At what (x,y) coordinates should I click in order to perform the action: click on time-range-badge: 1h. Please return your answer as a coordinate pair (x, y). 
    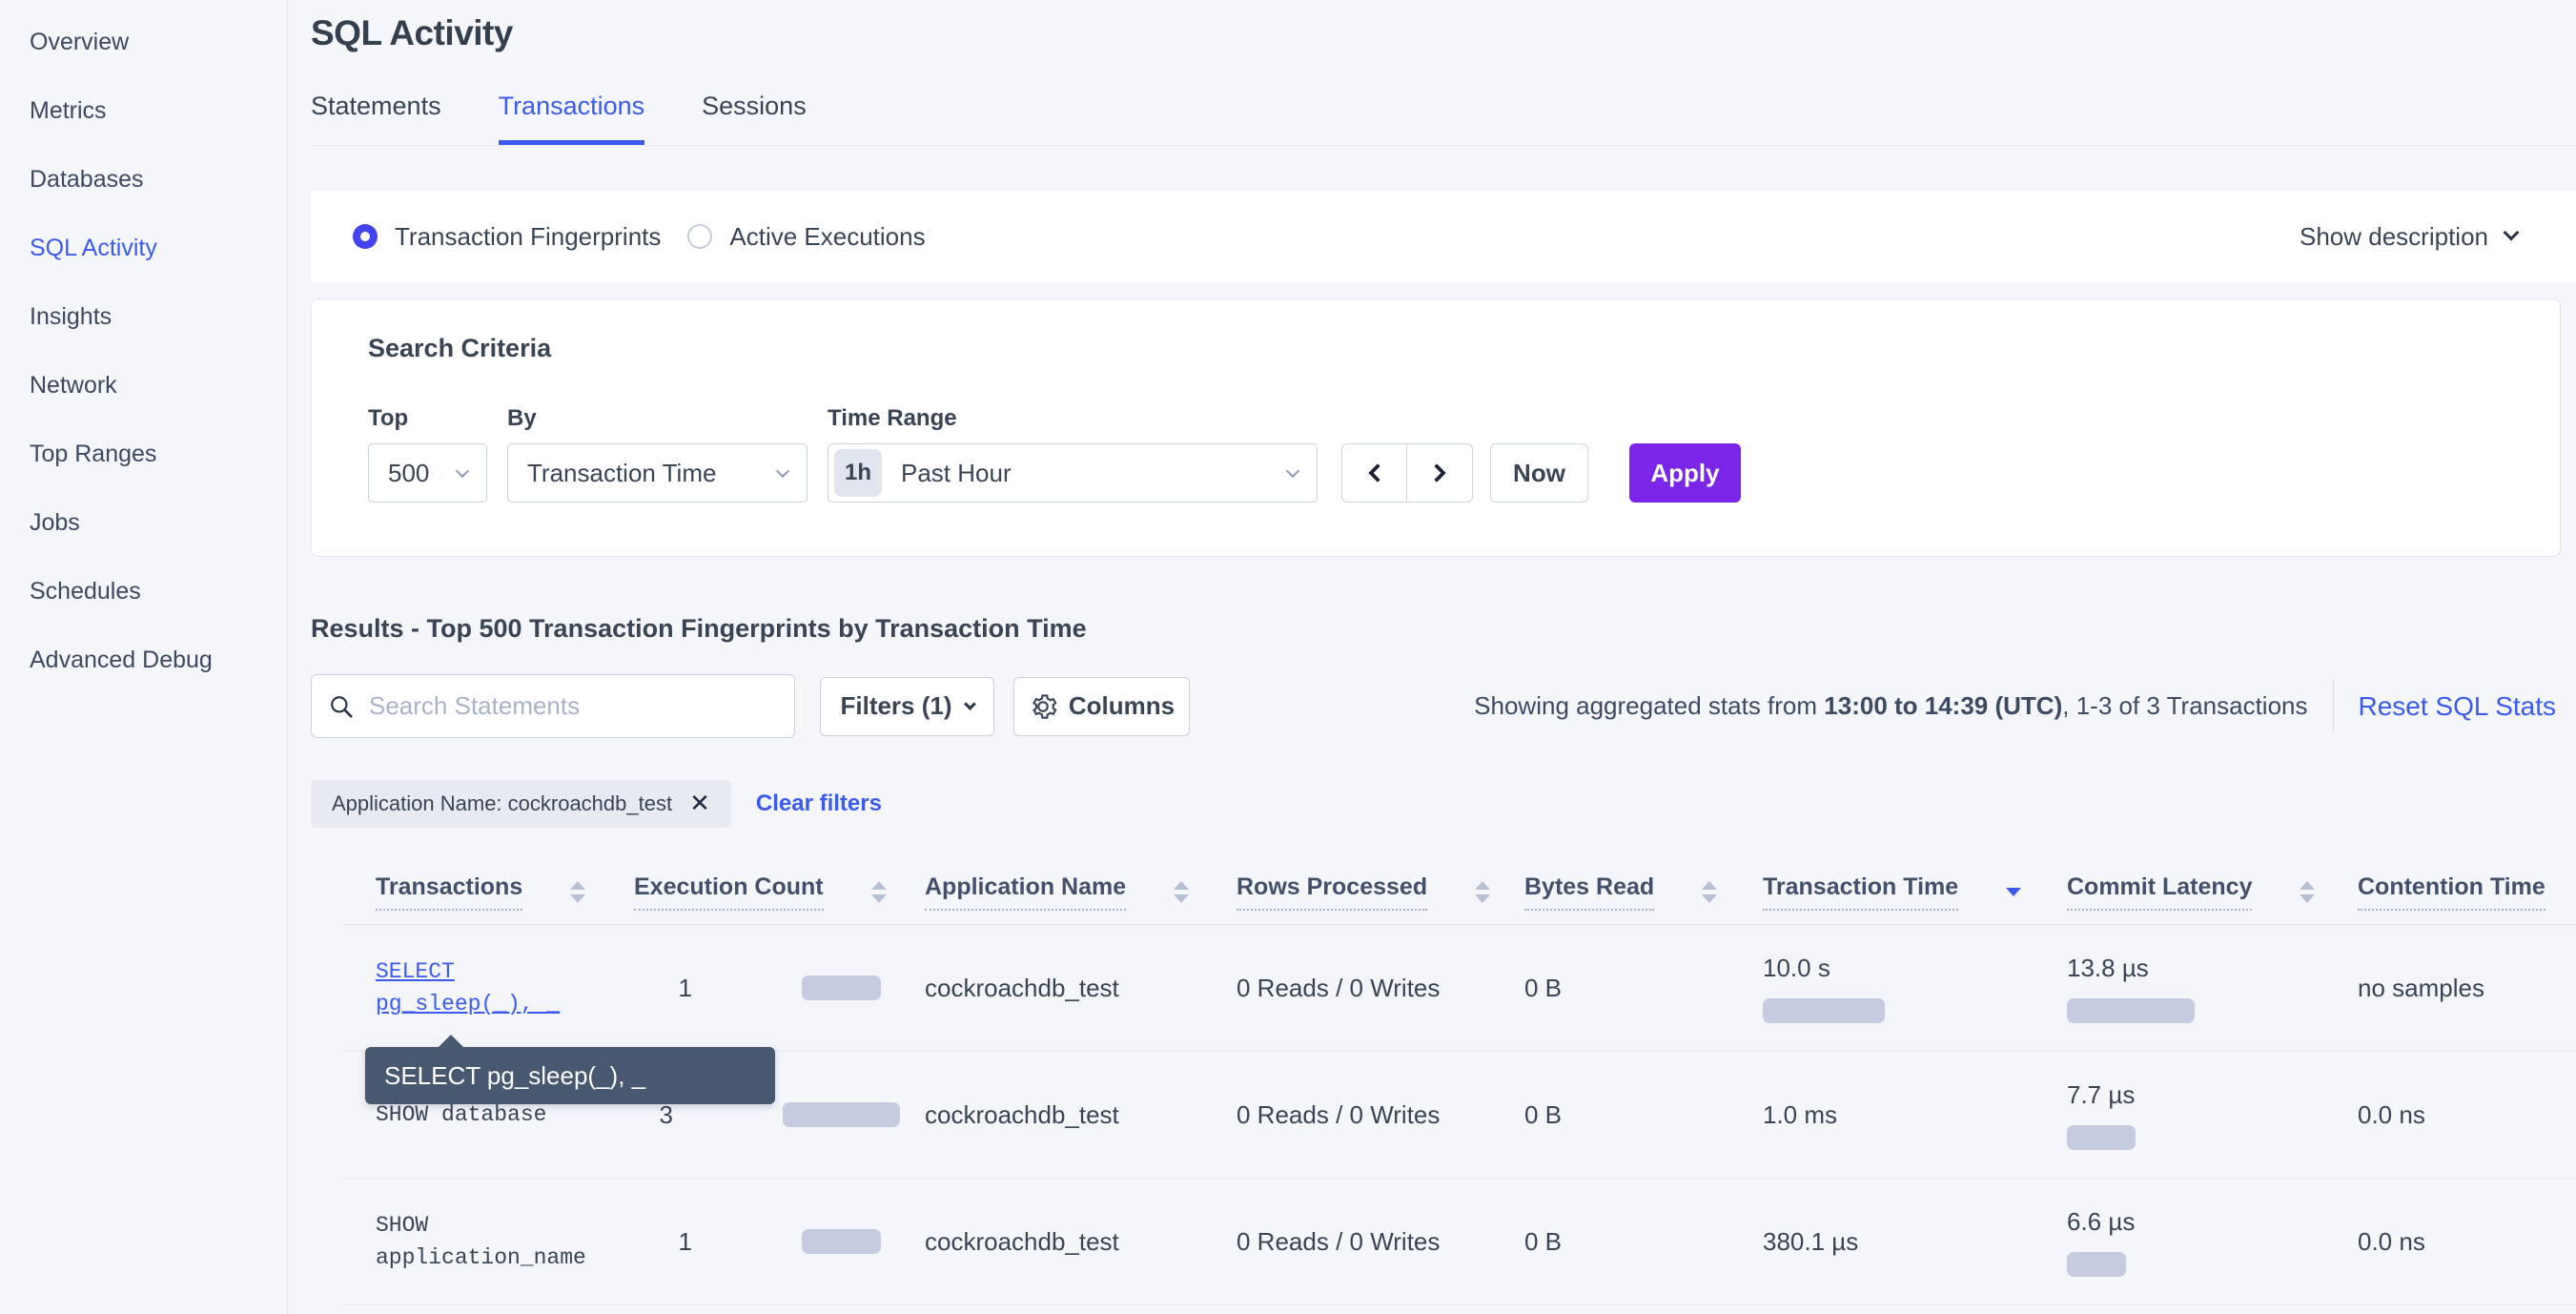
    Looking at the image, I should click on (858, 473).